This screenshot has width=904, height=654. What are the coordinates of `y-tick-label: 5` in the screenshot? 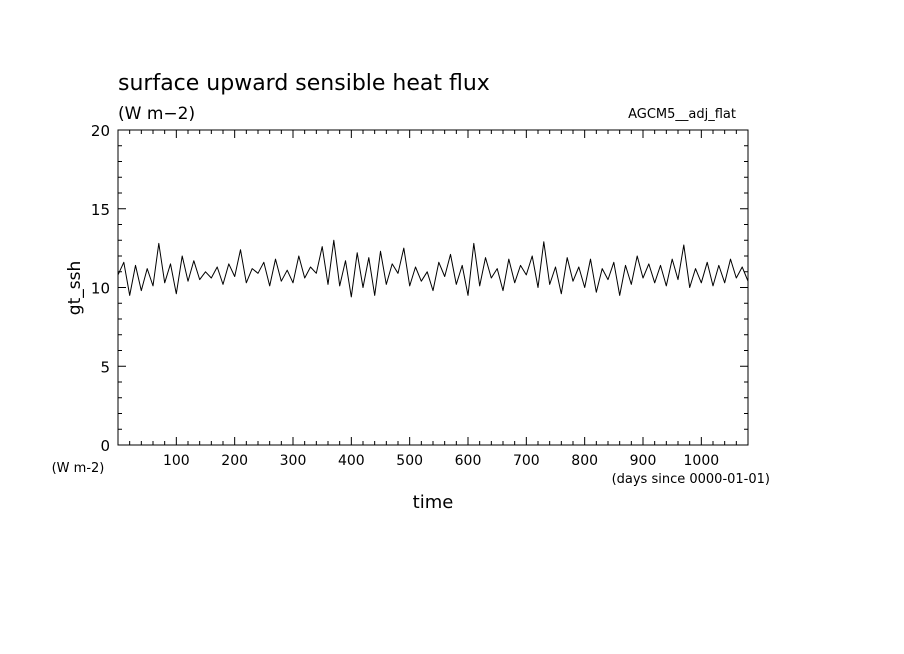 It's located at (105, 367).